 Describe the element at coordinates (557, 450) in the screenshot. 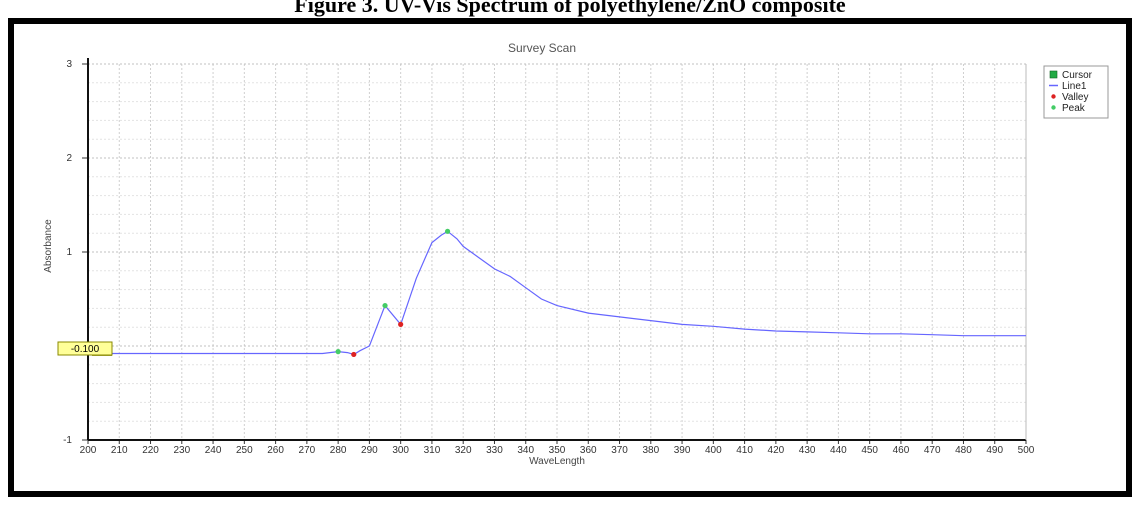

I see `x-tick-label-350: 350` at that location.